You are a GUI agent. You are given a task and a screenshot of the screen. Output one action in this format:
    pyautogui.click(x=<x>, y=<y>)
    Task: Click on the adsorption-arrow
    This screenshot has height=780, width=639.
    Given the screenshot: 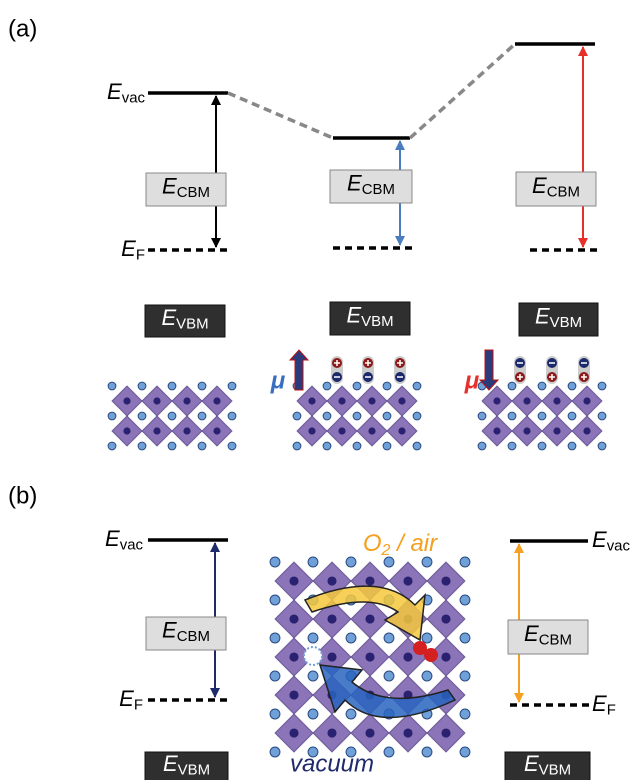 What is the action you would take?
    pyautogui.click(x=364, y=613)
    